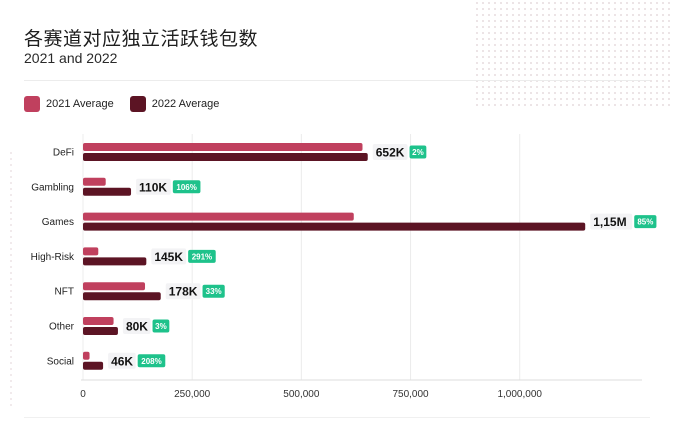 The width and height of the screenshot is (674, 426). Describe the element at coordinates (337, 417) in the screenshot. I see `bottom-divider` at that location.